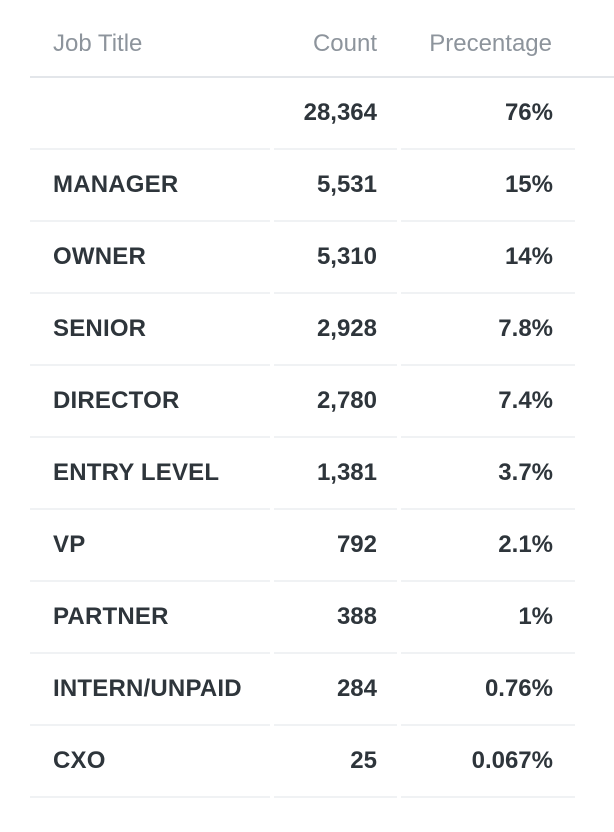 The image size is (614, 832). I want to click on percentage-cell: 14%, so click(488, 258).